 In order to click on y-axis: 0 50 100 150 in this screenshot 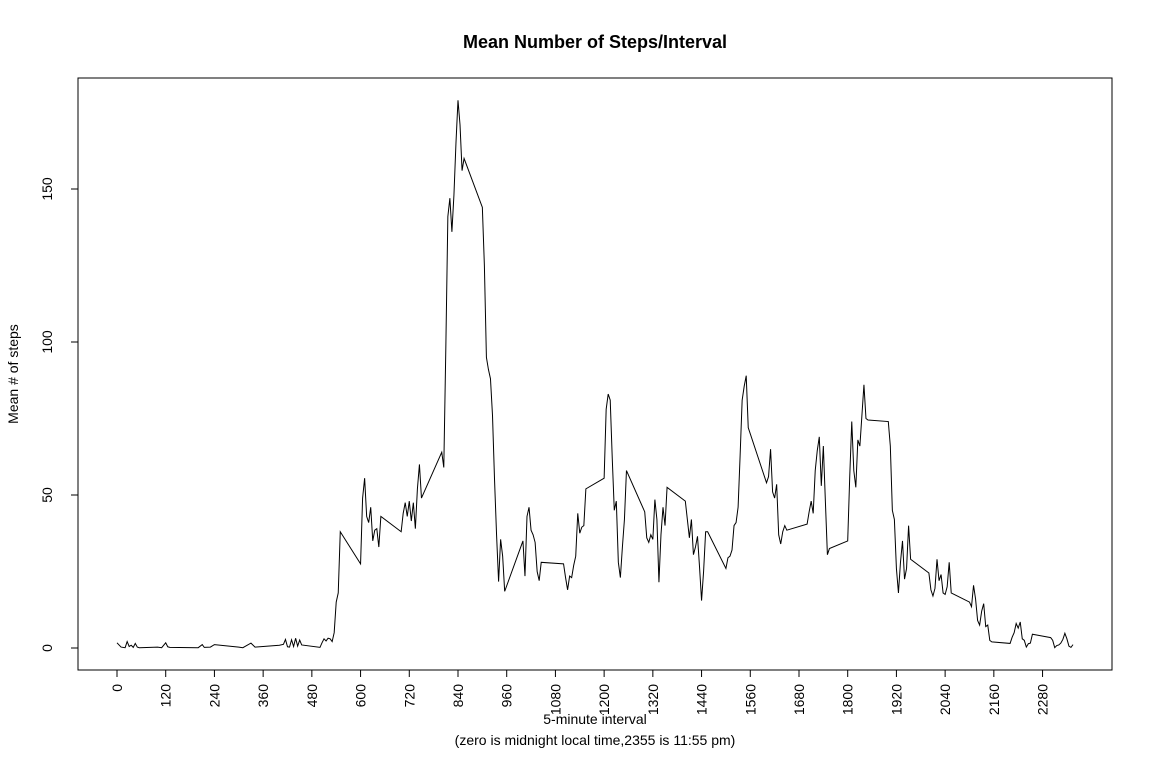, I will do `click(59, 414)`.